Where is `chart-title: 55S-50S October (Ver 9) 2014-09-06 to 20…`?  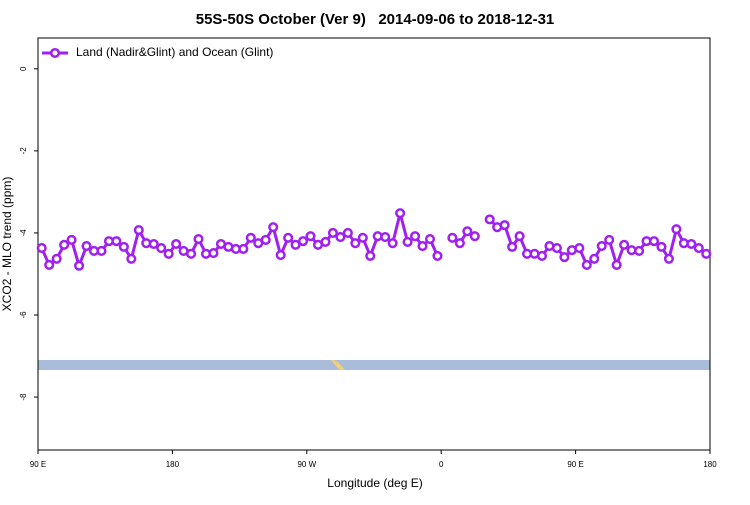
chart-title: 55S-50S October (Ver 9) 2014-09-06 to 20… is located at coordinates (375, 19).